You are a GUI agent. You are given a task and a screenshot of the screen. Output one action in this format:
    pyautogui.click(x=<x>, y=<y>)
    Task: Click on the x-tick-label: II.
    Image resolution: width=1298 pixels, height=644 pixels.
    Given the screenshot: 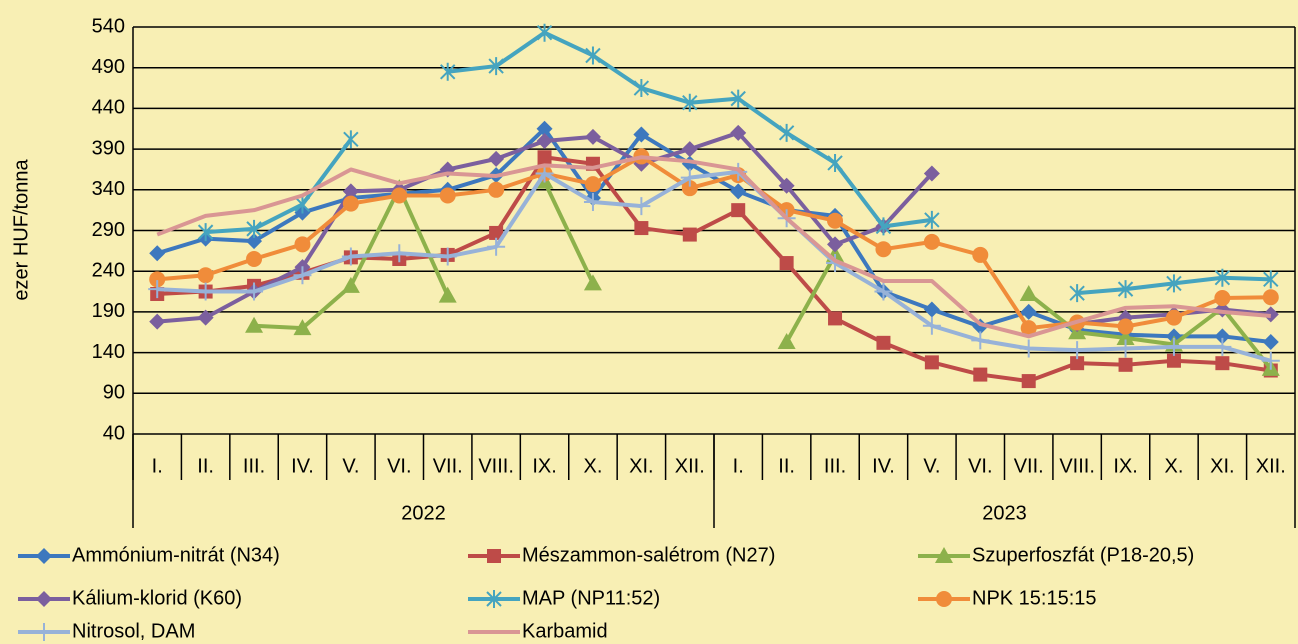 What is the action you would take?
    pyautogui.click(x=205, y=466)
    